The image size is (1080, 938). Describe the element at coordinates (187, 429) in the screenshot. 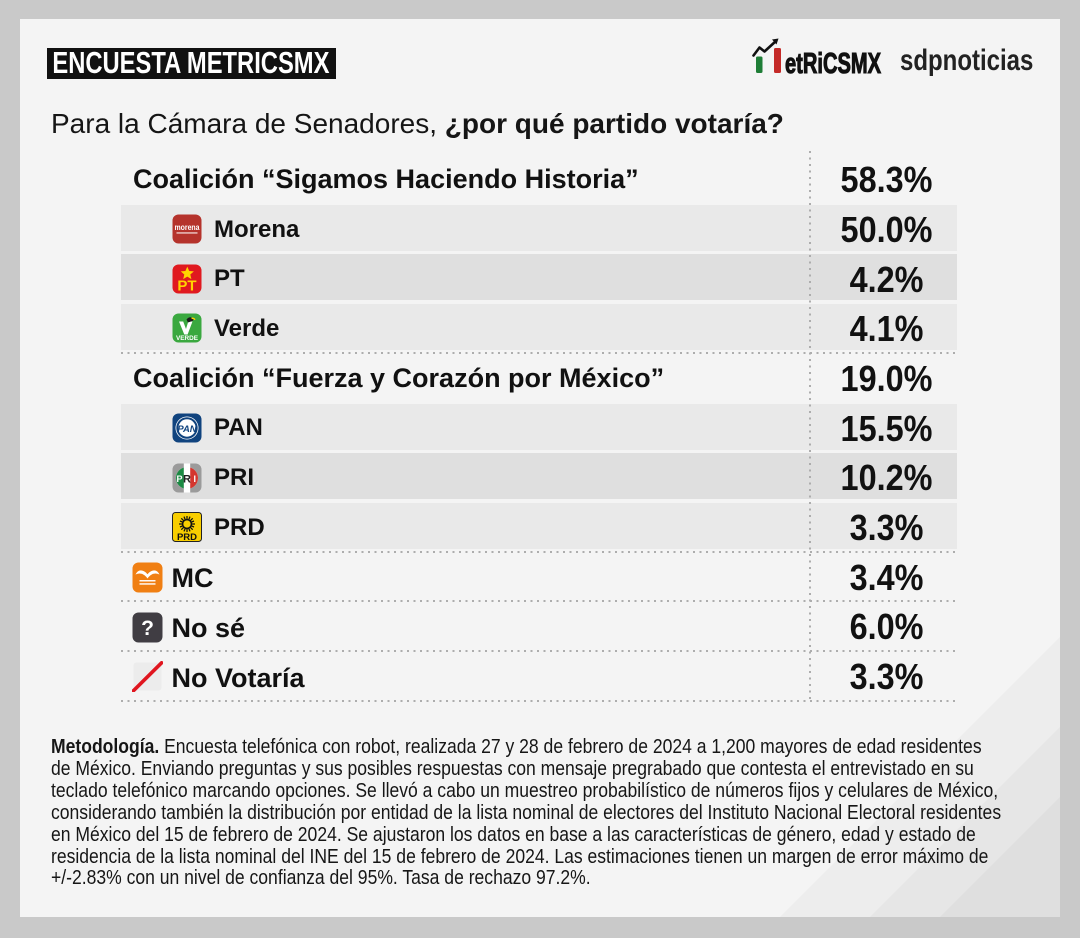

I see `svg-text: PAN` at that location.